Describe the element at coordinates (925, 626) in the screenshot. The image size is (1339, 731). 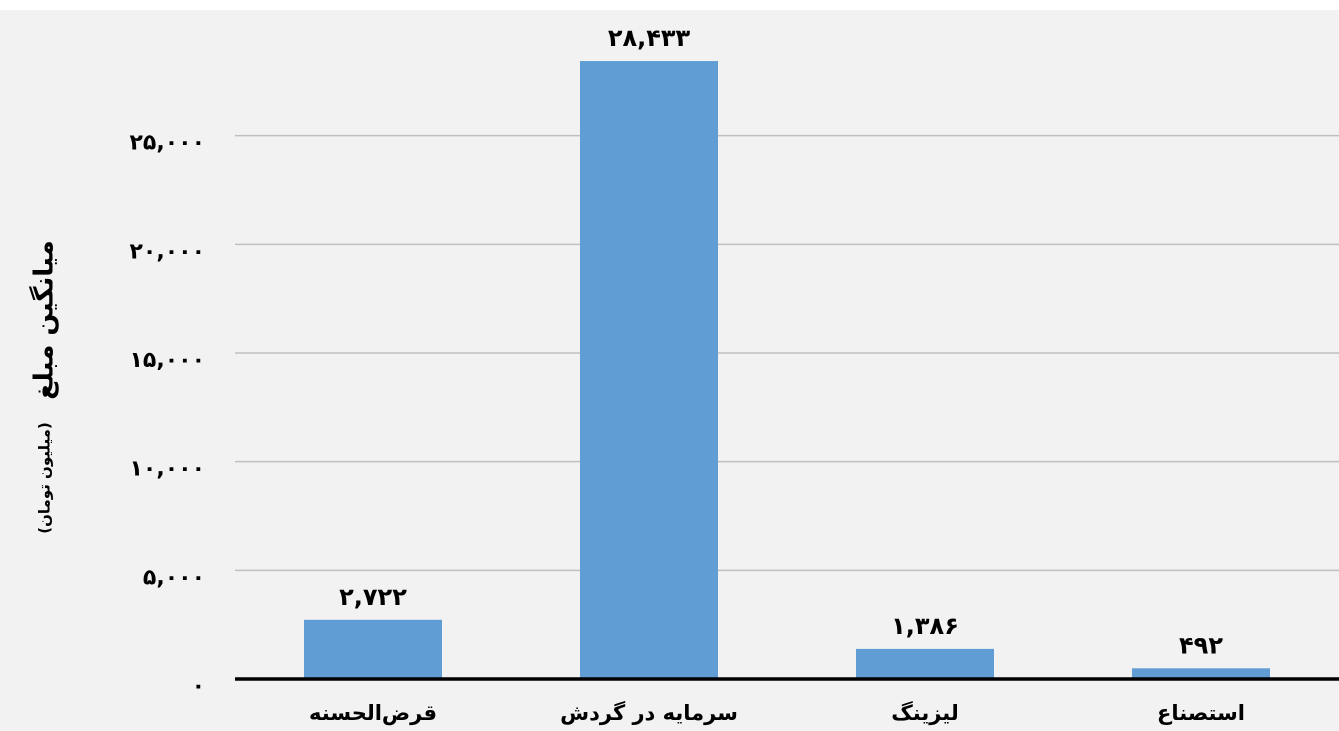
I see `data-label: ۱,۳۸۶` at that location.